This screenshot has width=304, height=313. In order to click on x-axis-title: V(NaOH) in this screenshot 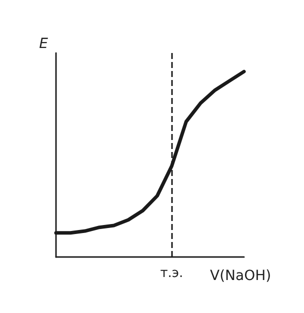, I will do `click(241, 276)`.